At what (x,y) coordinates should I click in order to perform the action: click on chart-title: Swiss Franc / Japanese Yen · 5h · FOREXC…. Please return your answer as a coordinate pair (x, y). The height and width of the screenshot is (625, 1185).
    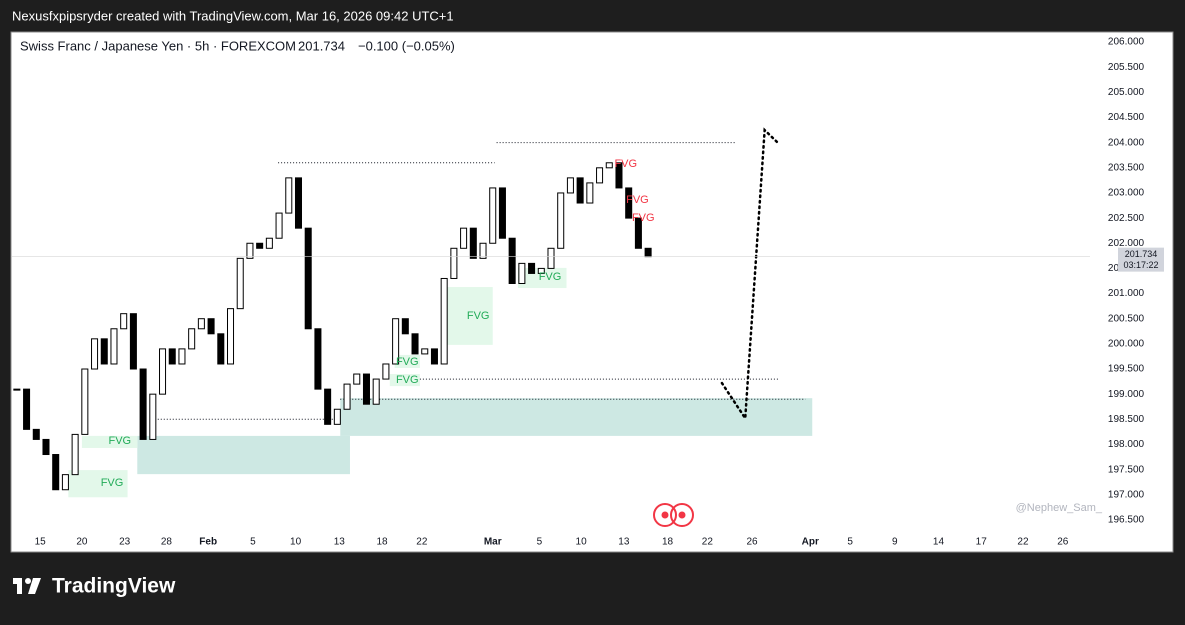
    Looking at the image, I should click on (158, 45).